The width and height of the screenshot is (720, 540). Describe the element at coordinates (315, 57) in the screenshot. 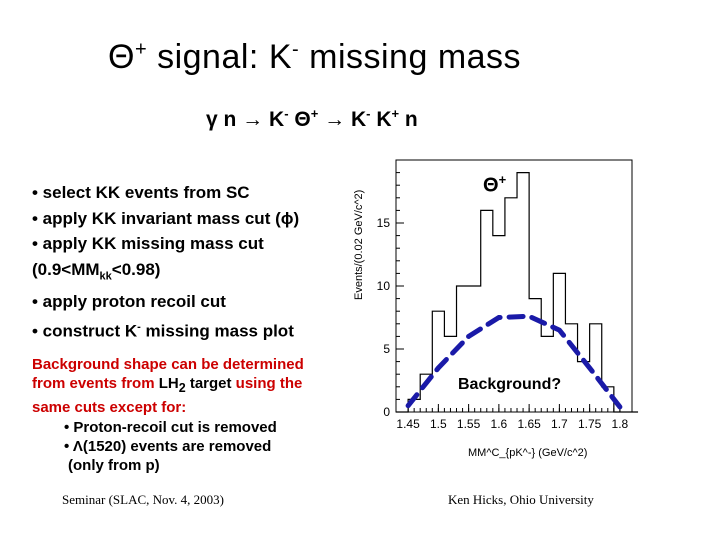

I see `slide-title: Θ+ signal: K- missing mass` at that location.